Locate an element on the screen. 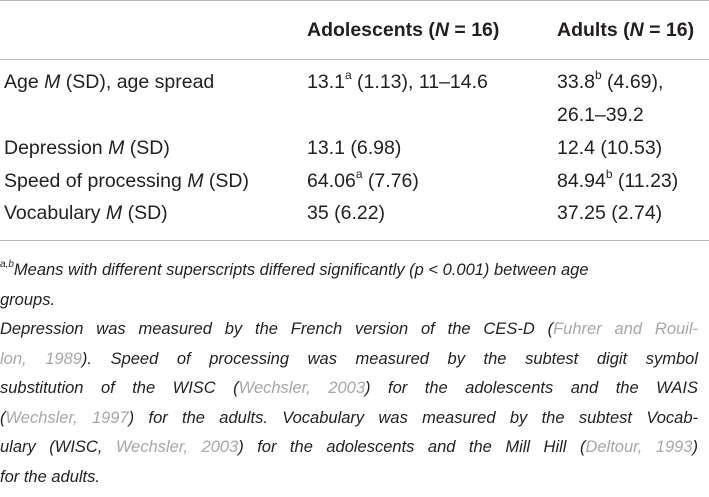  cell-vocabulary-adolescents: 35 (6.22) is located at coordinates (346, 213).